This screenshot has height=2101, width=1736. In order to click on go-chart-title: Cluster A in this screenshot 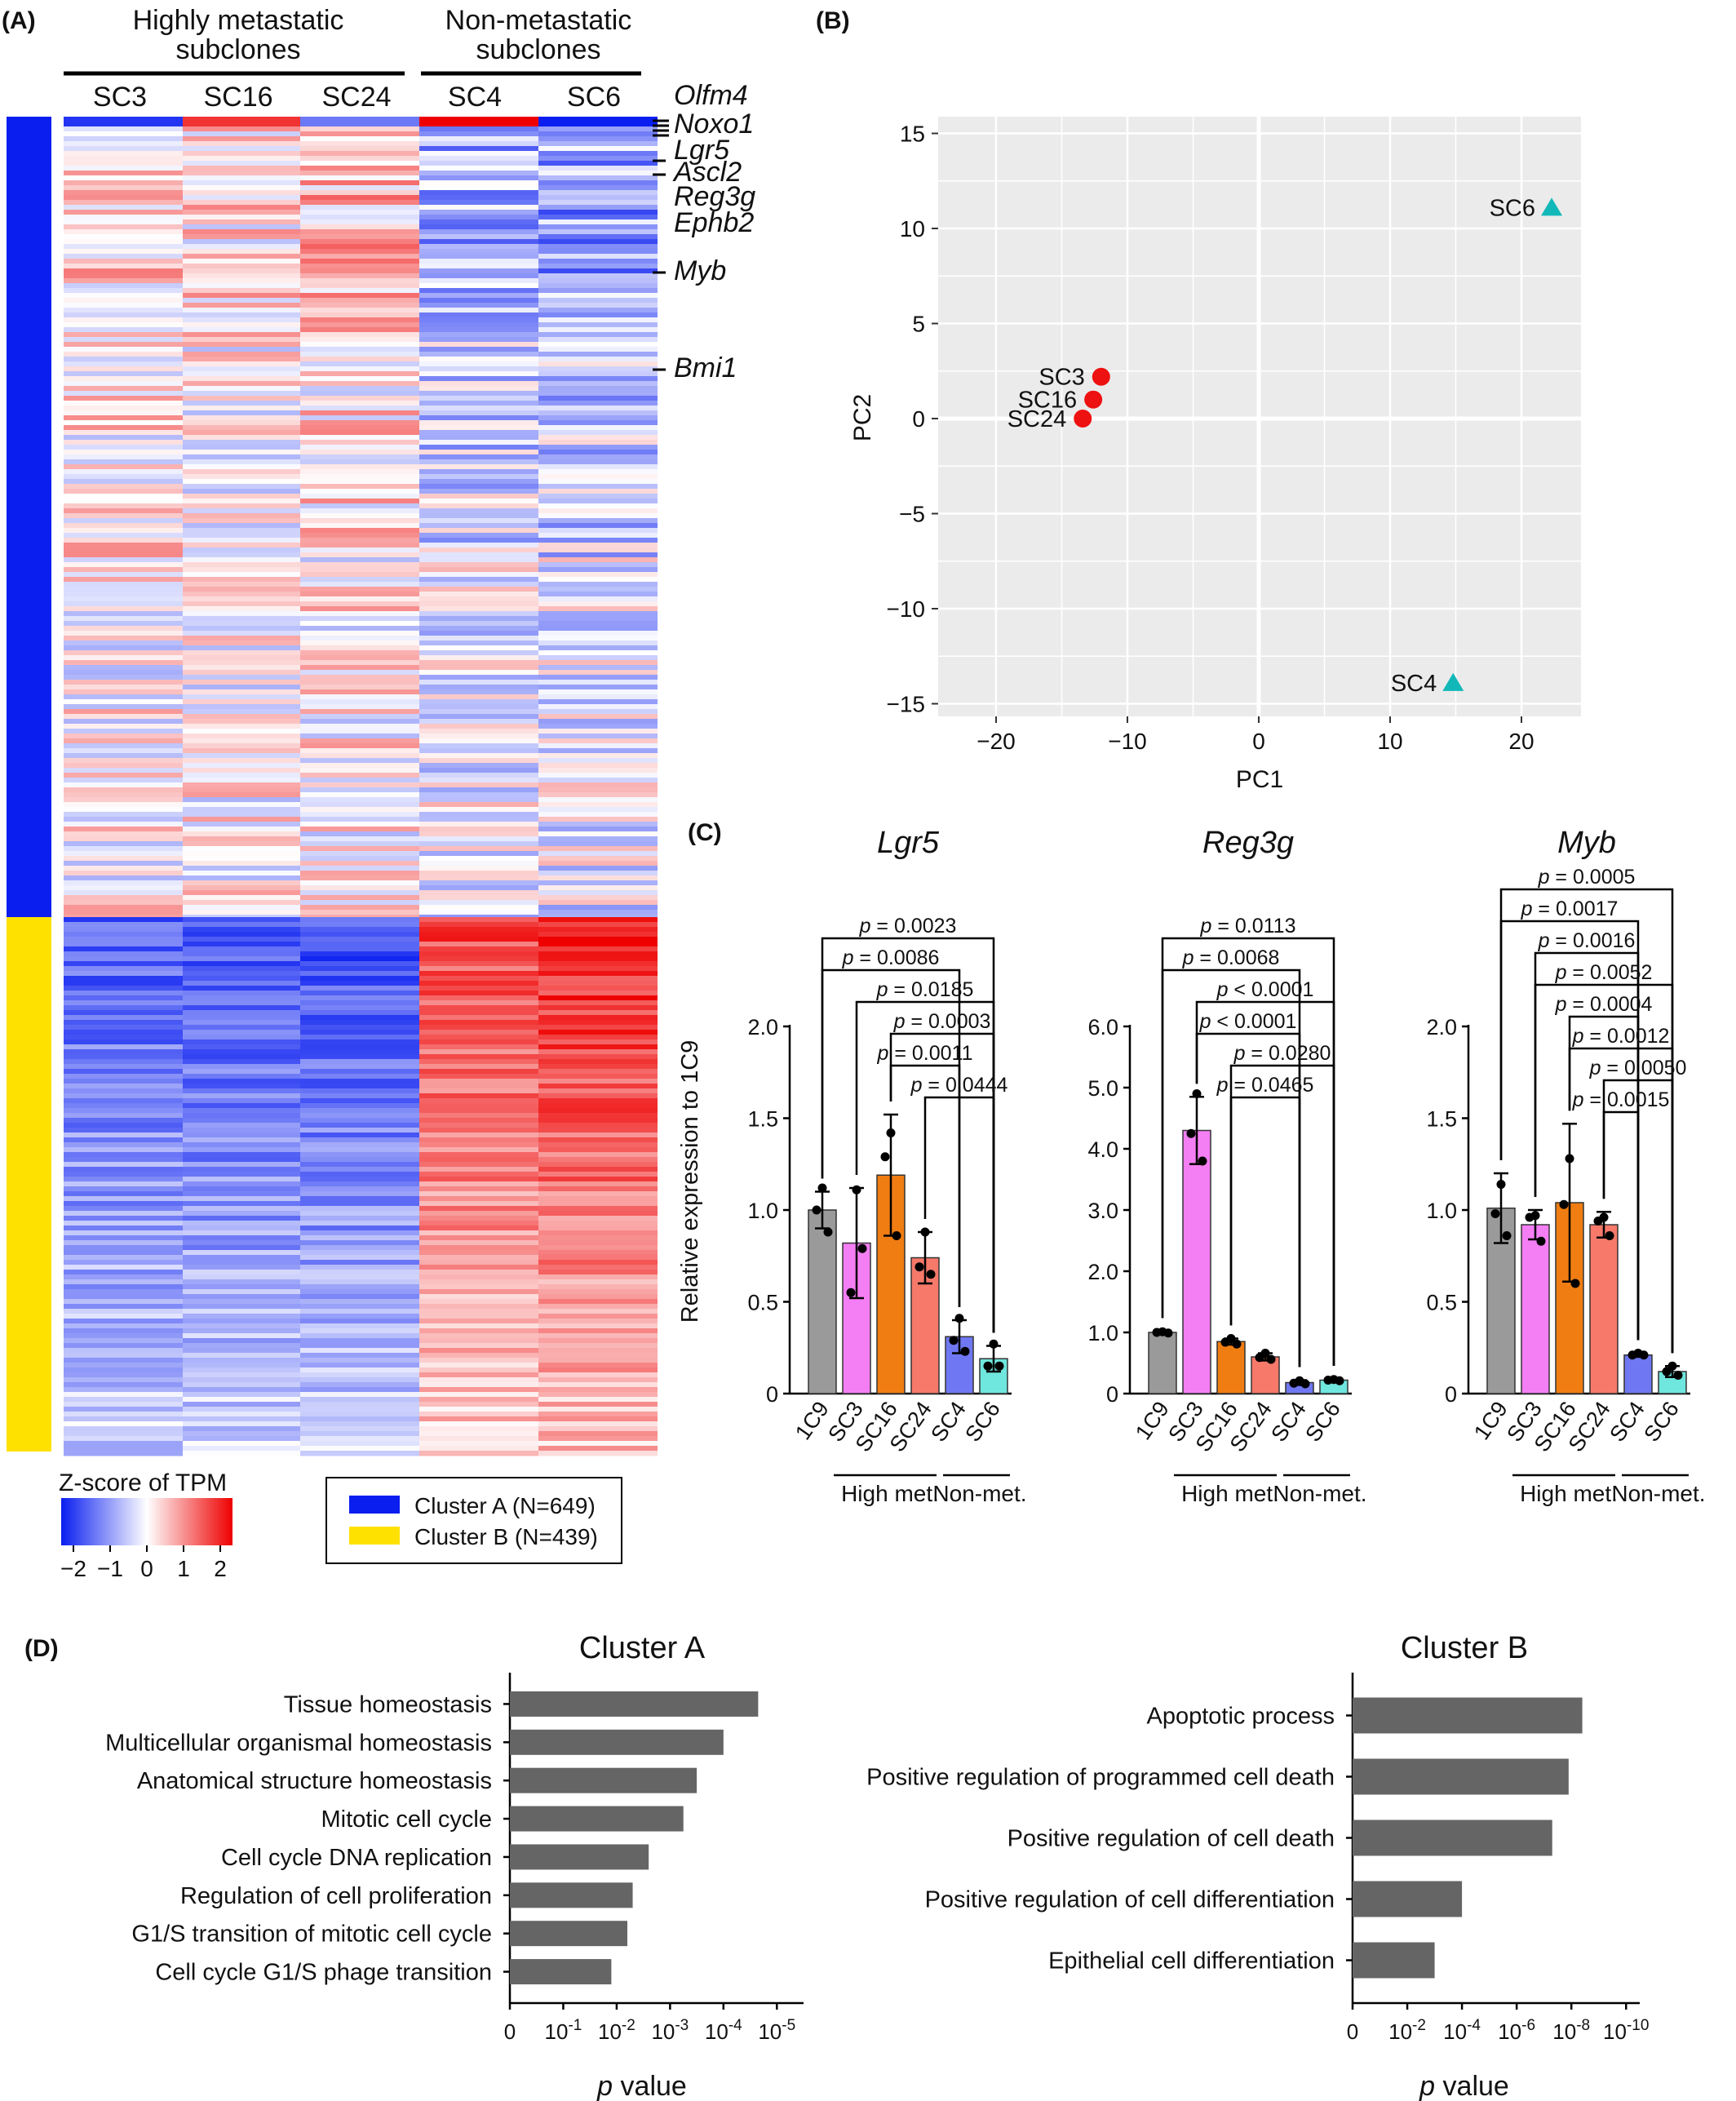, I will do `click(642, 1648)`.